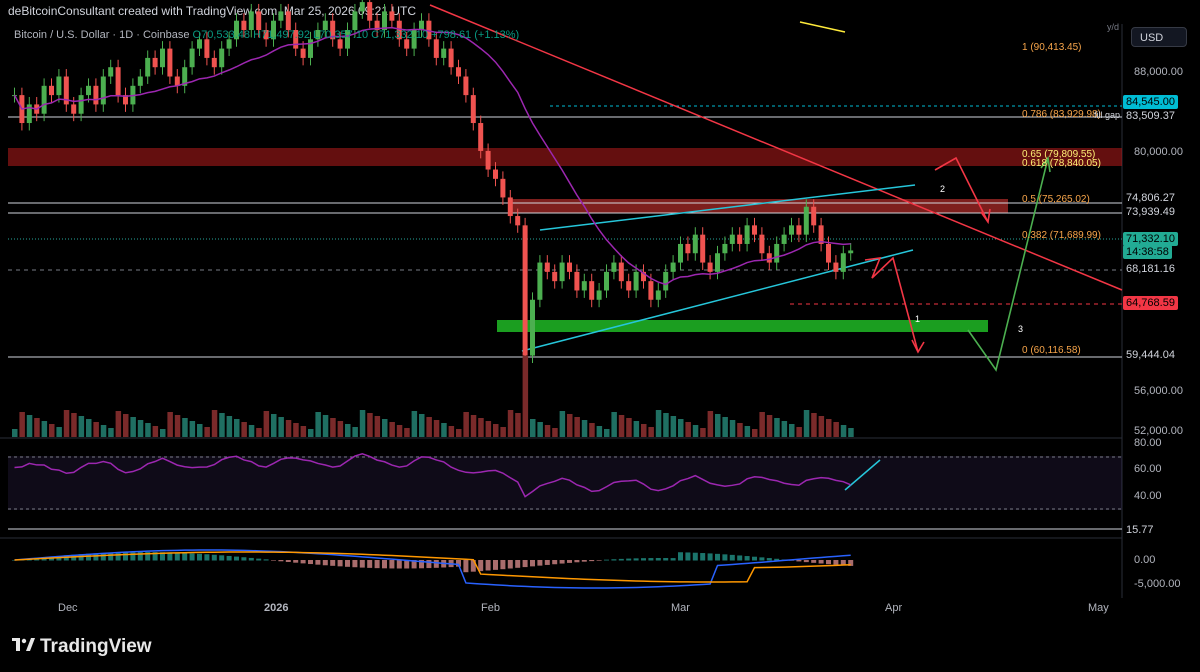  Describe the element at coordinates (758, 206) in the screenshot. I see `resistance-zone-lower` at that location.